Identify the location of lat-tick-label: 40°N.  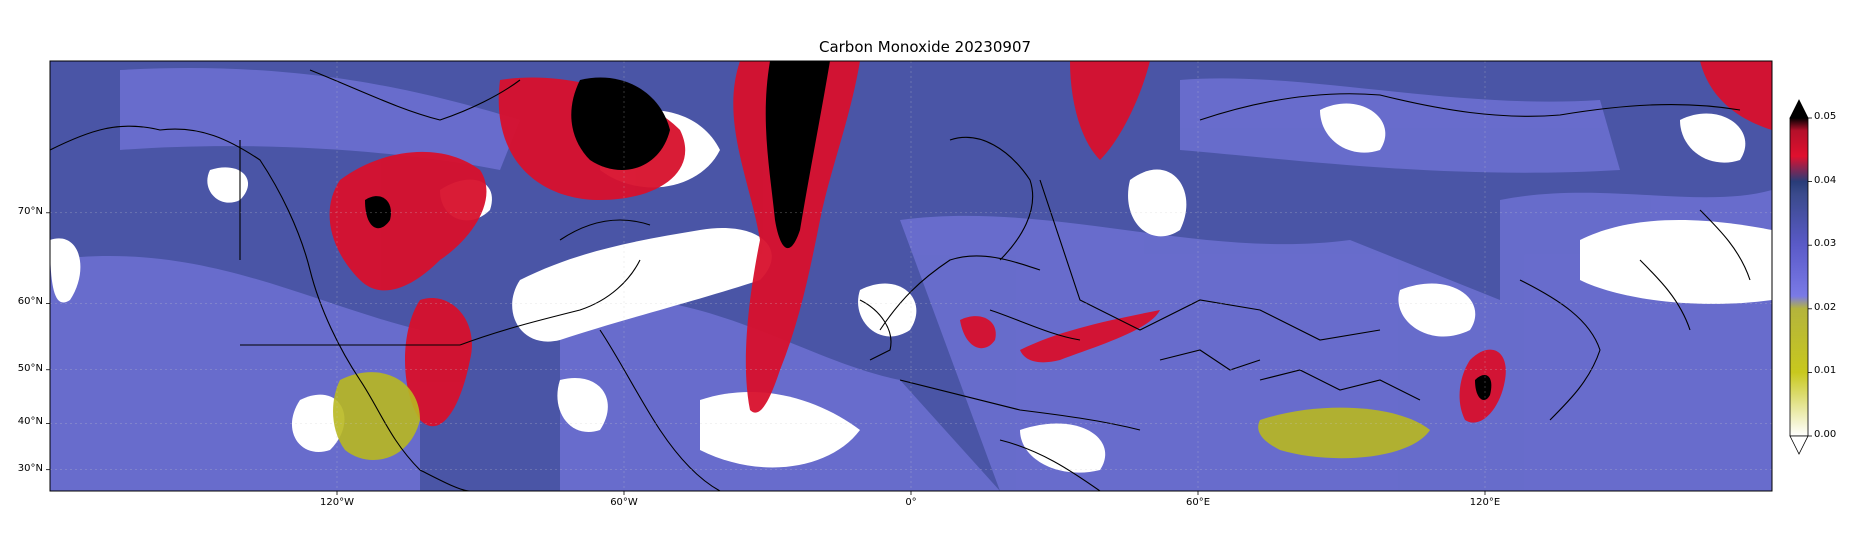
(30, 422).